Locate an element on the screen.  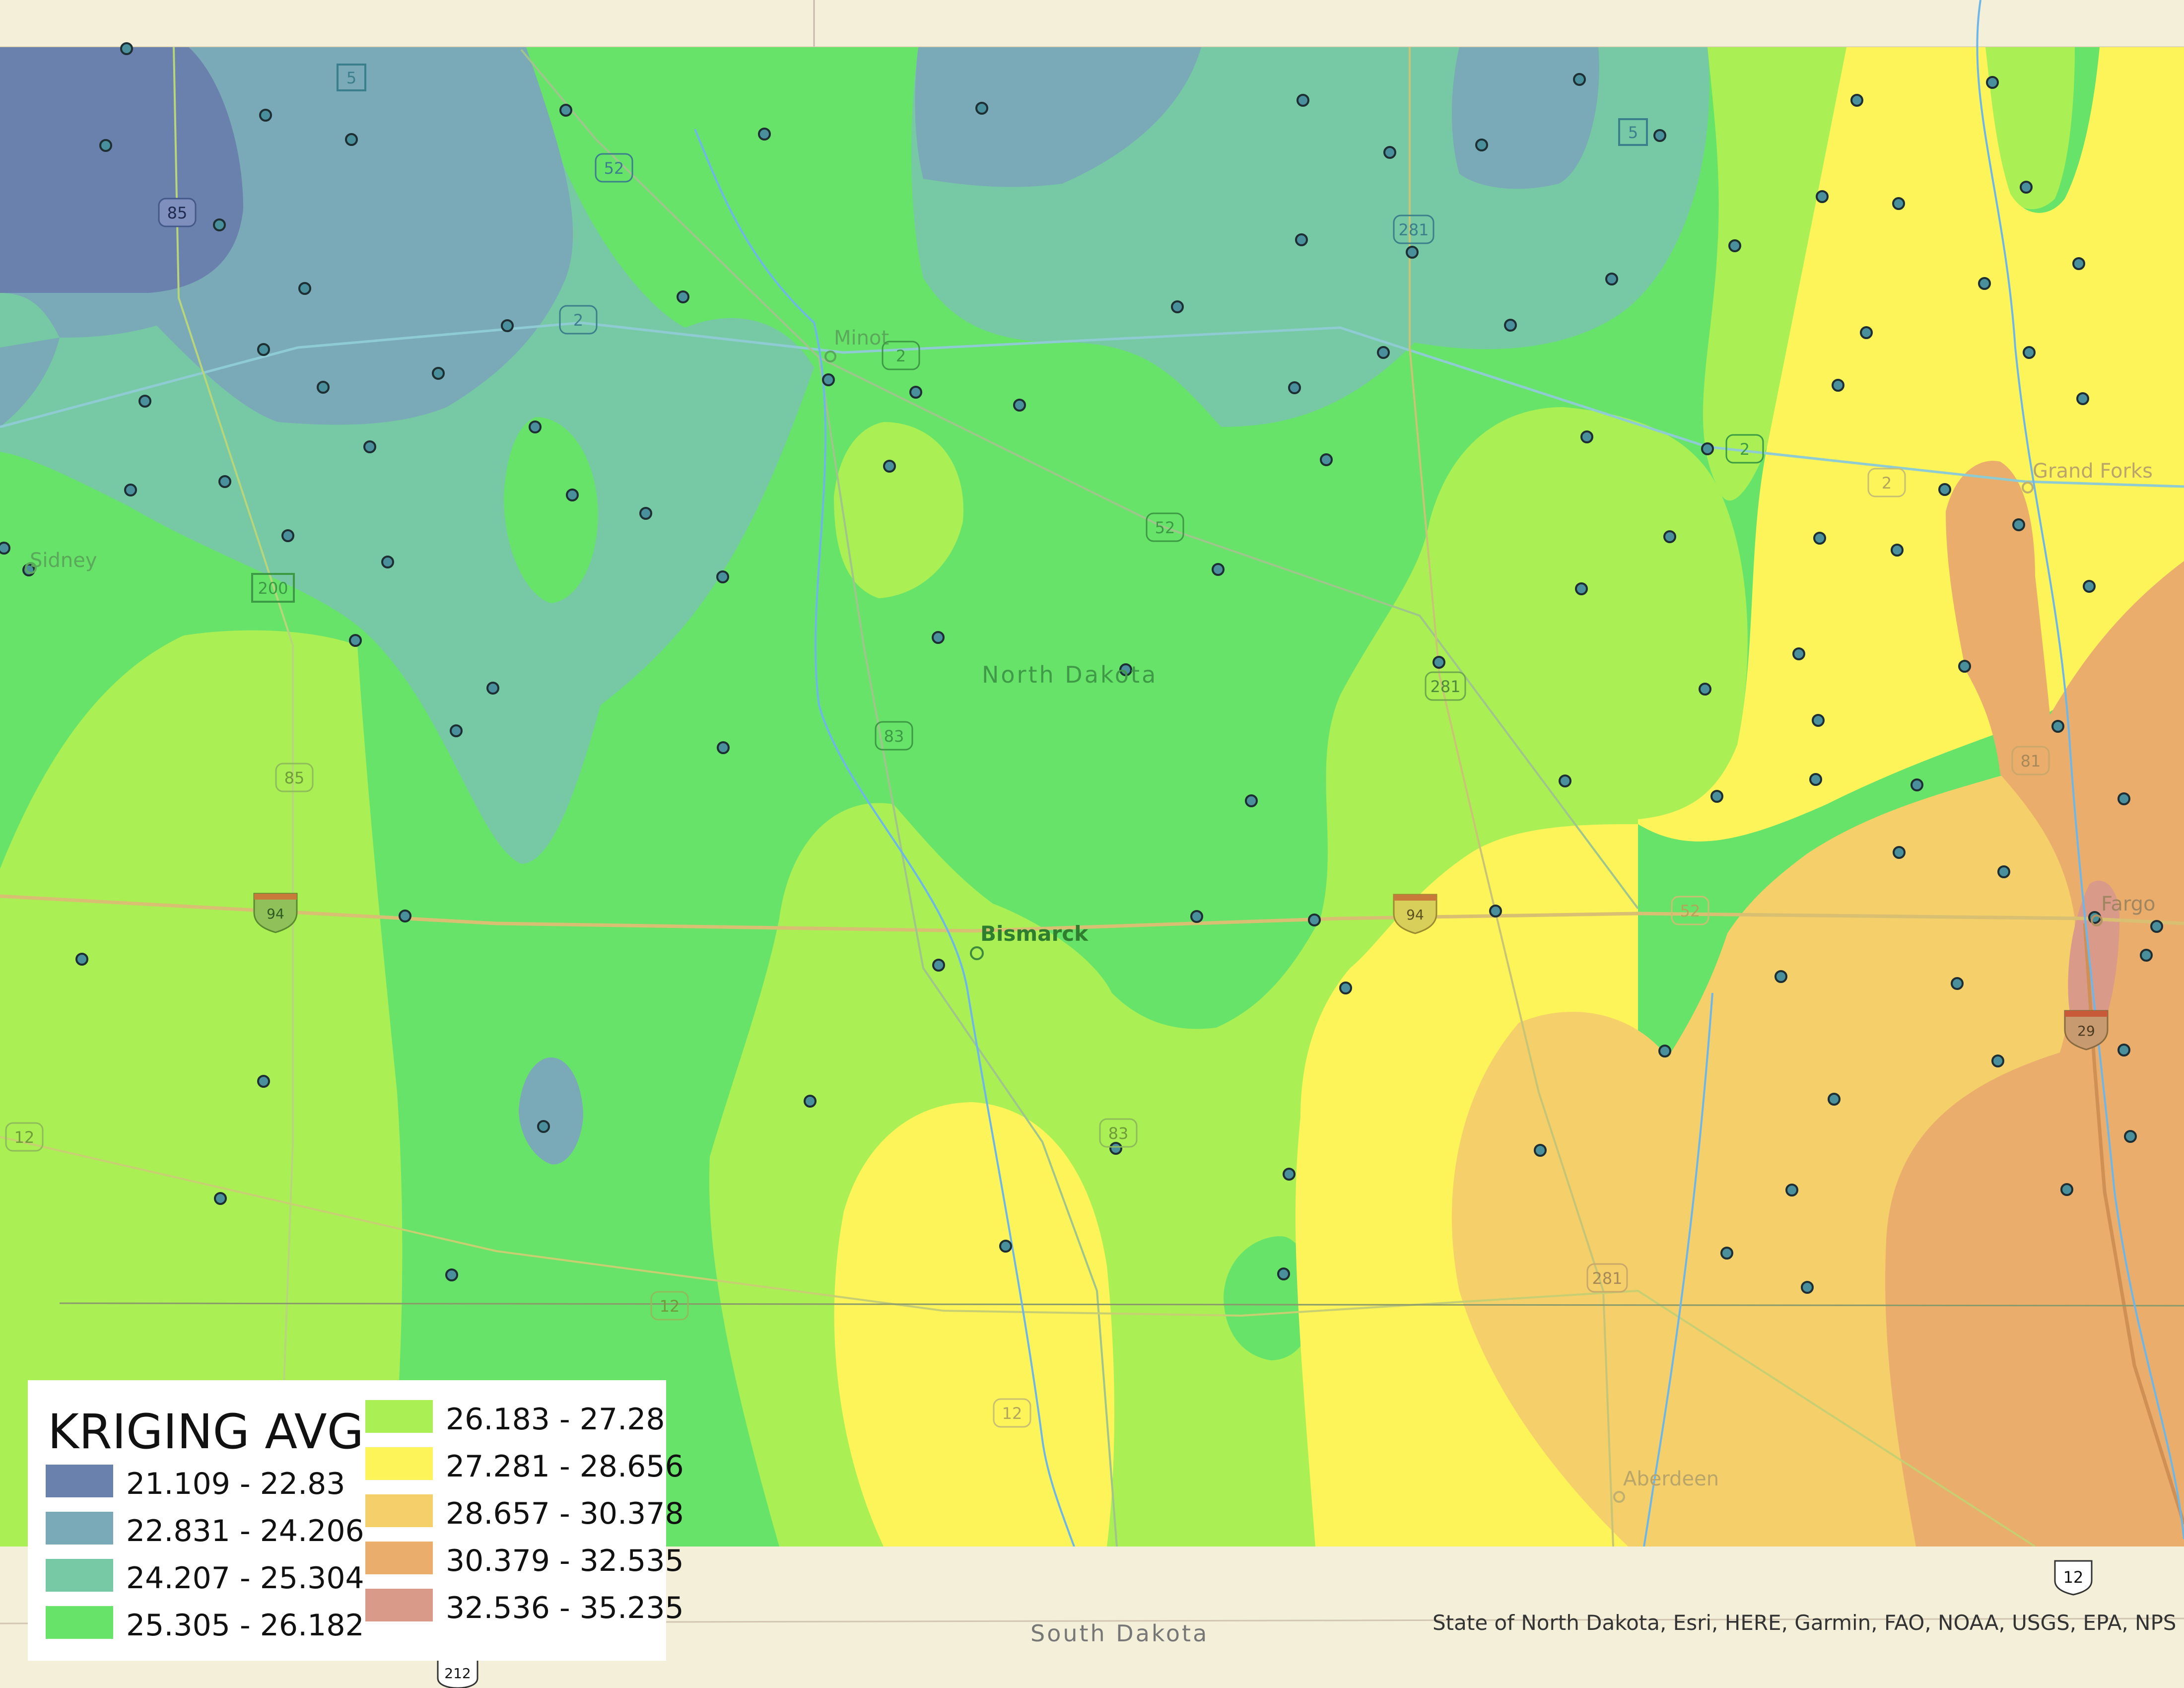
shield-label: 281 is located at coordinates (1413, 229).